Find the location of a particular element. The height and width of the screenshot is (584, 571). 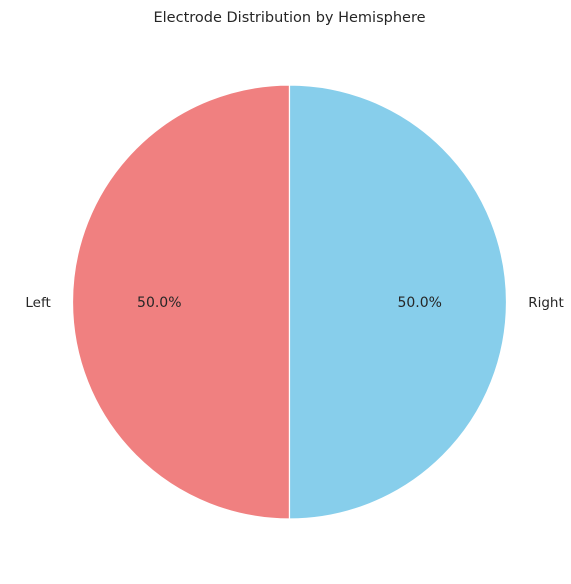

slice-label-left: Left is located at coordinates (37, 303).